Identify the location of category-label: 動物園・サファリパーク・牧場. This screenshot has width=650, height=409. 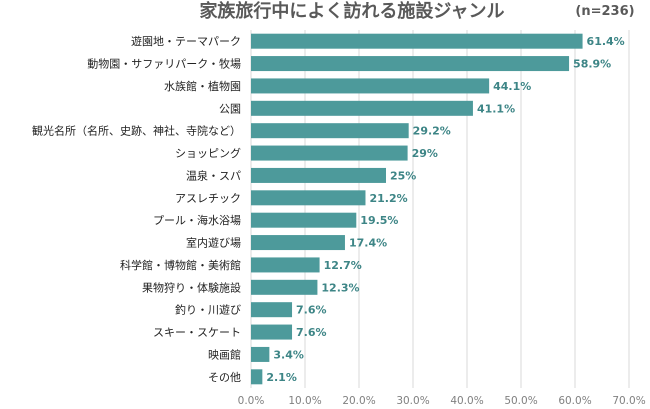
(164, 64).